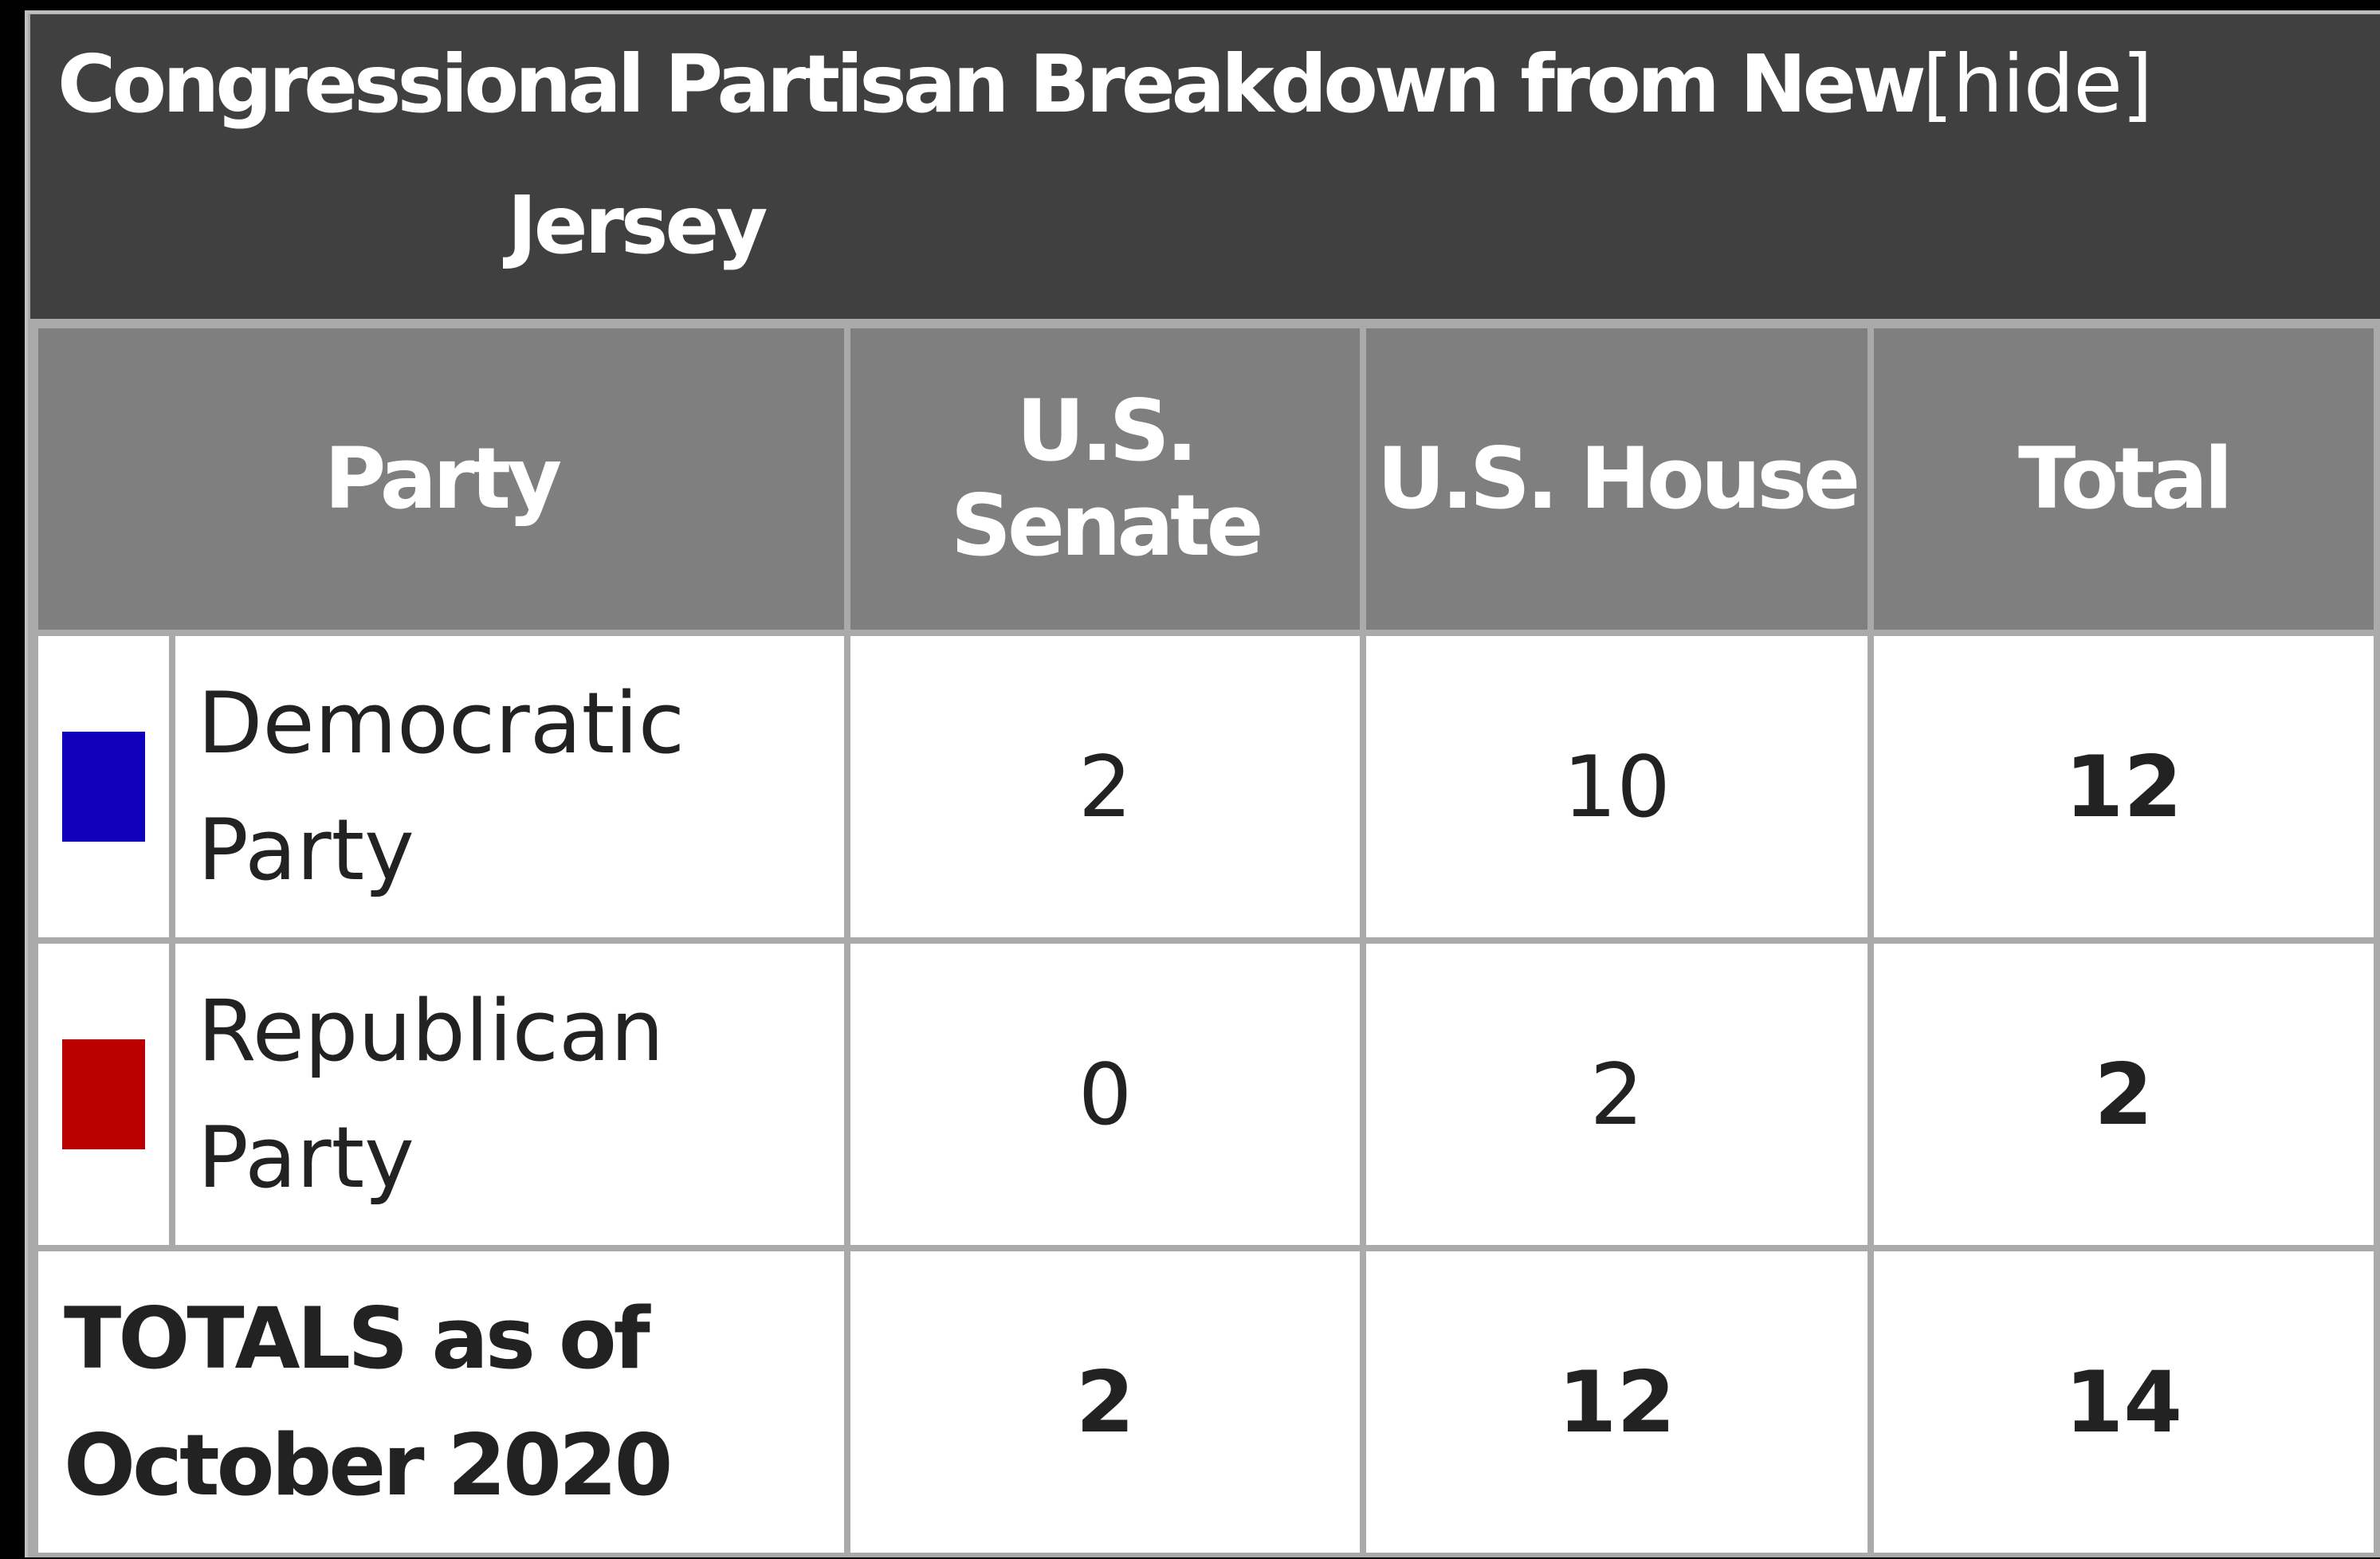 This screenshot has height=1559, width=2380. Describe the element at coordinates (1616, 1402) in the screenshot. I see `totals-house: 12` at that location.